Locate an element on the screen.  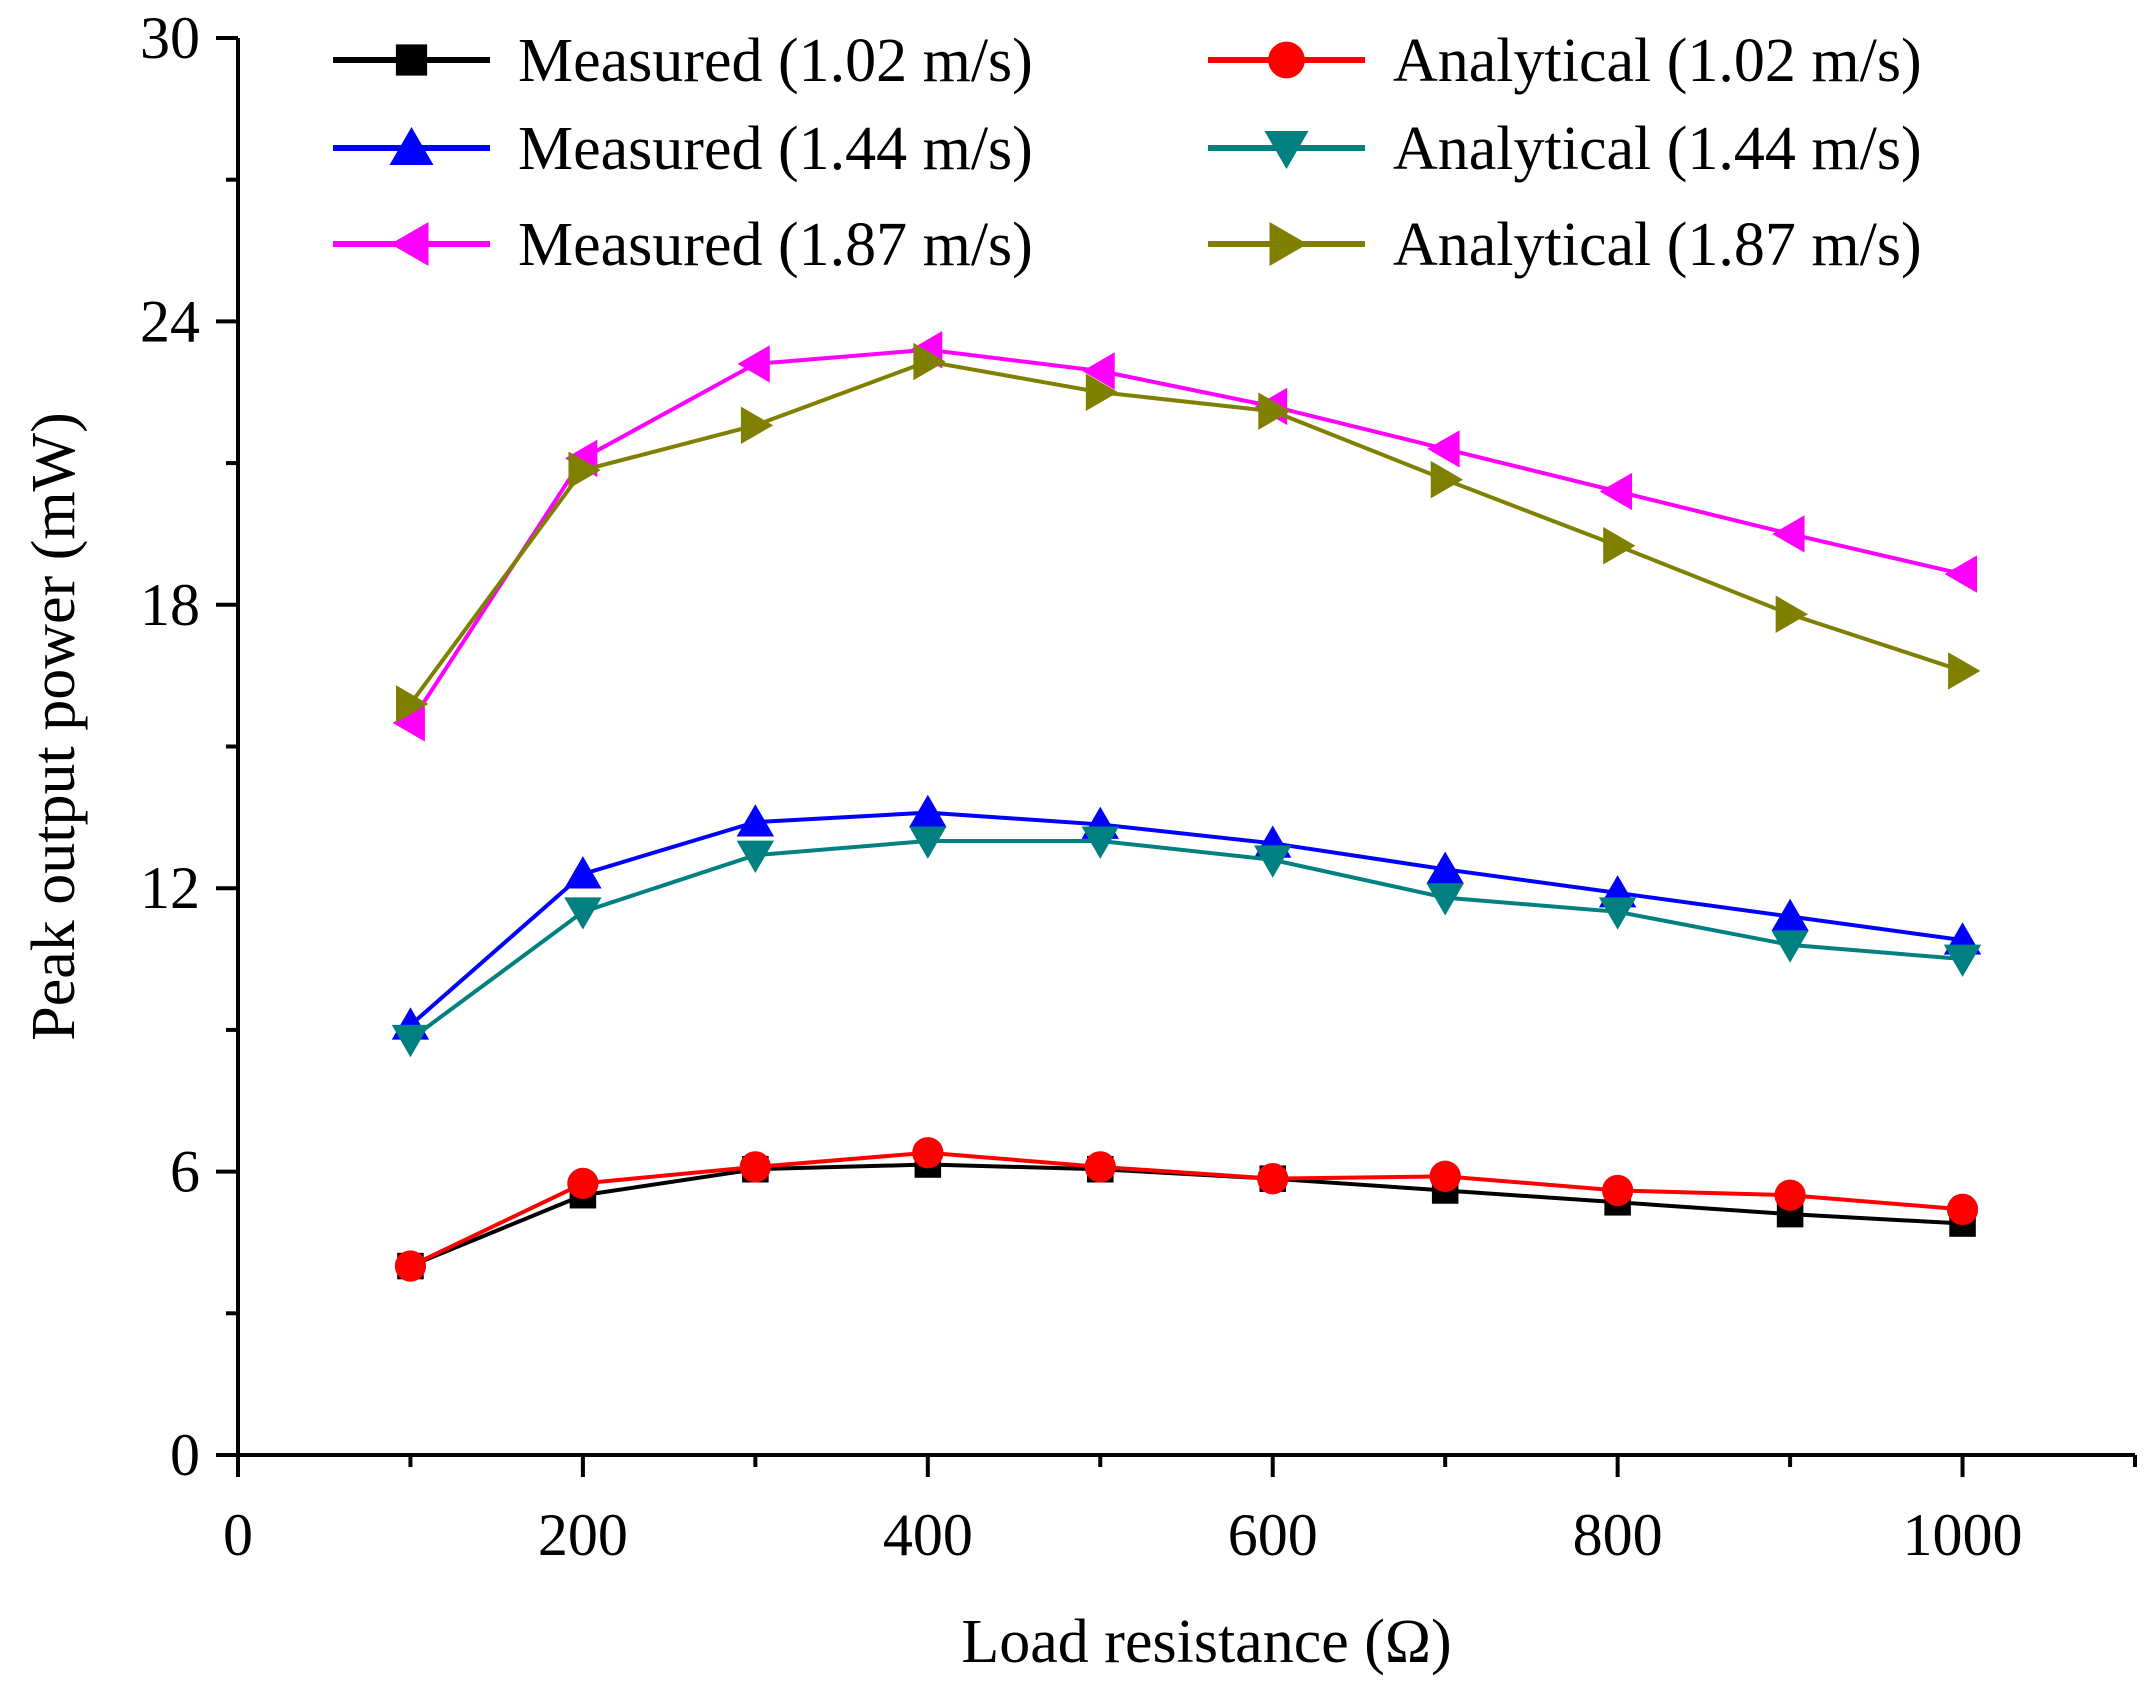
legend-label: Measured (1.44 m/s) is located at coordinates (775, 149).